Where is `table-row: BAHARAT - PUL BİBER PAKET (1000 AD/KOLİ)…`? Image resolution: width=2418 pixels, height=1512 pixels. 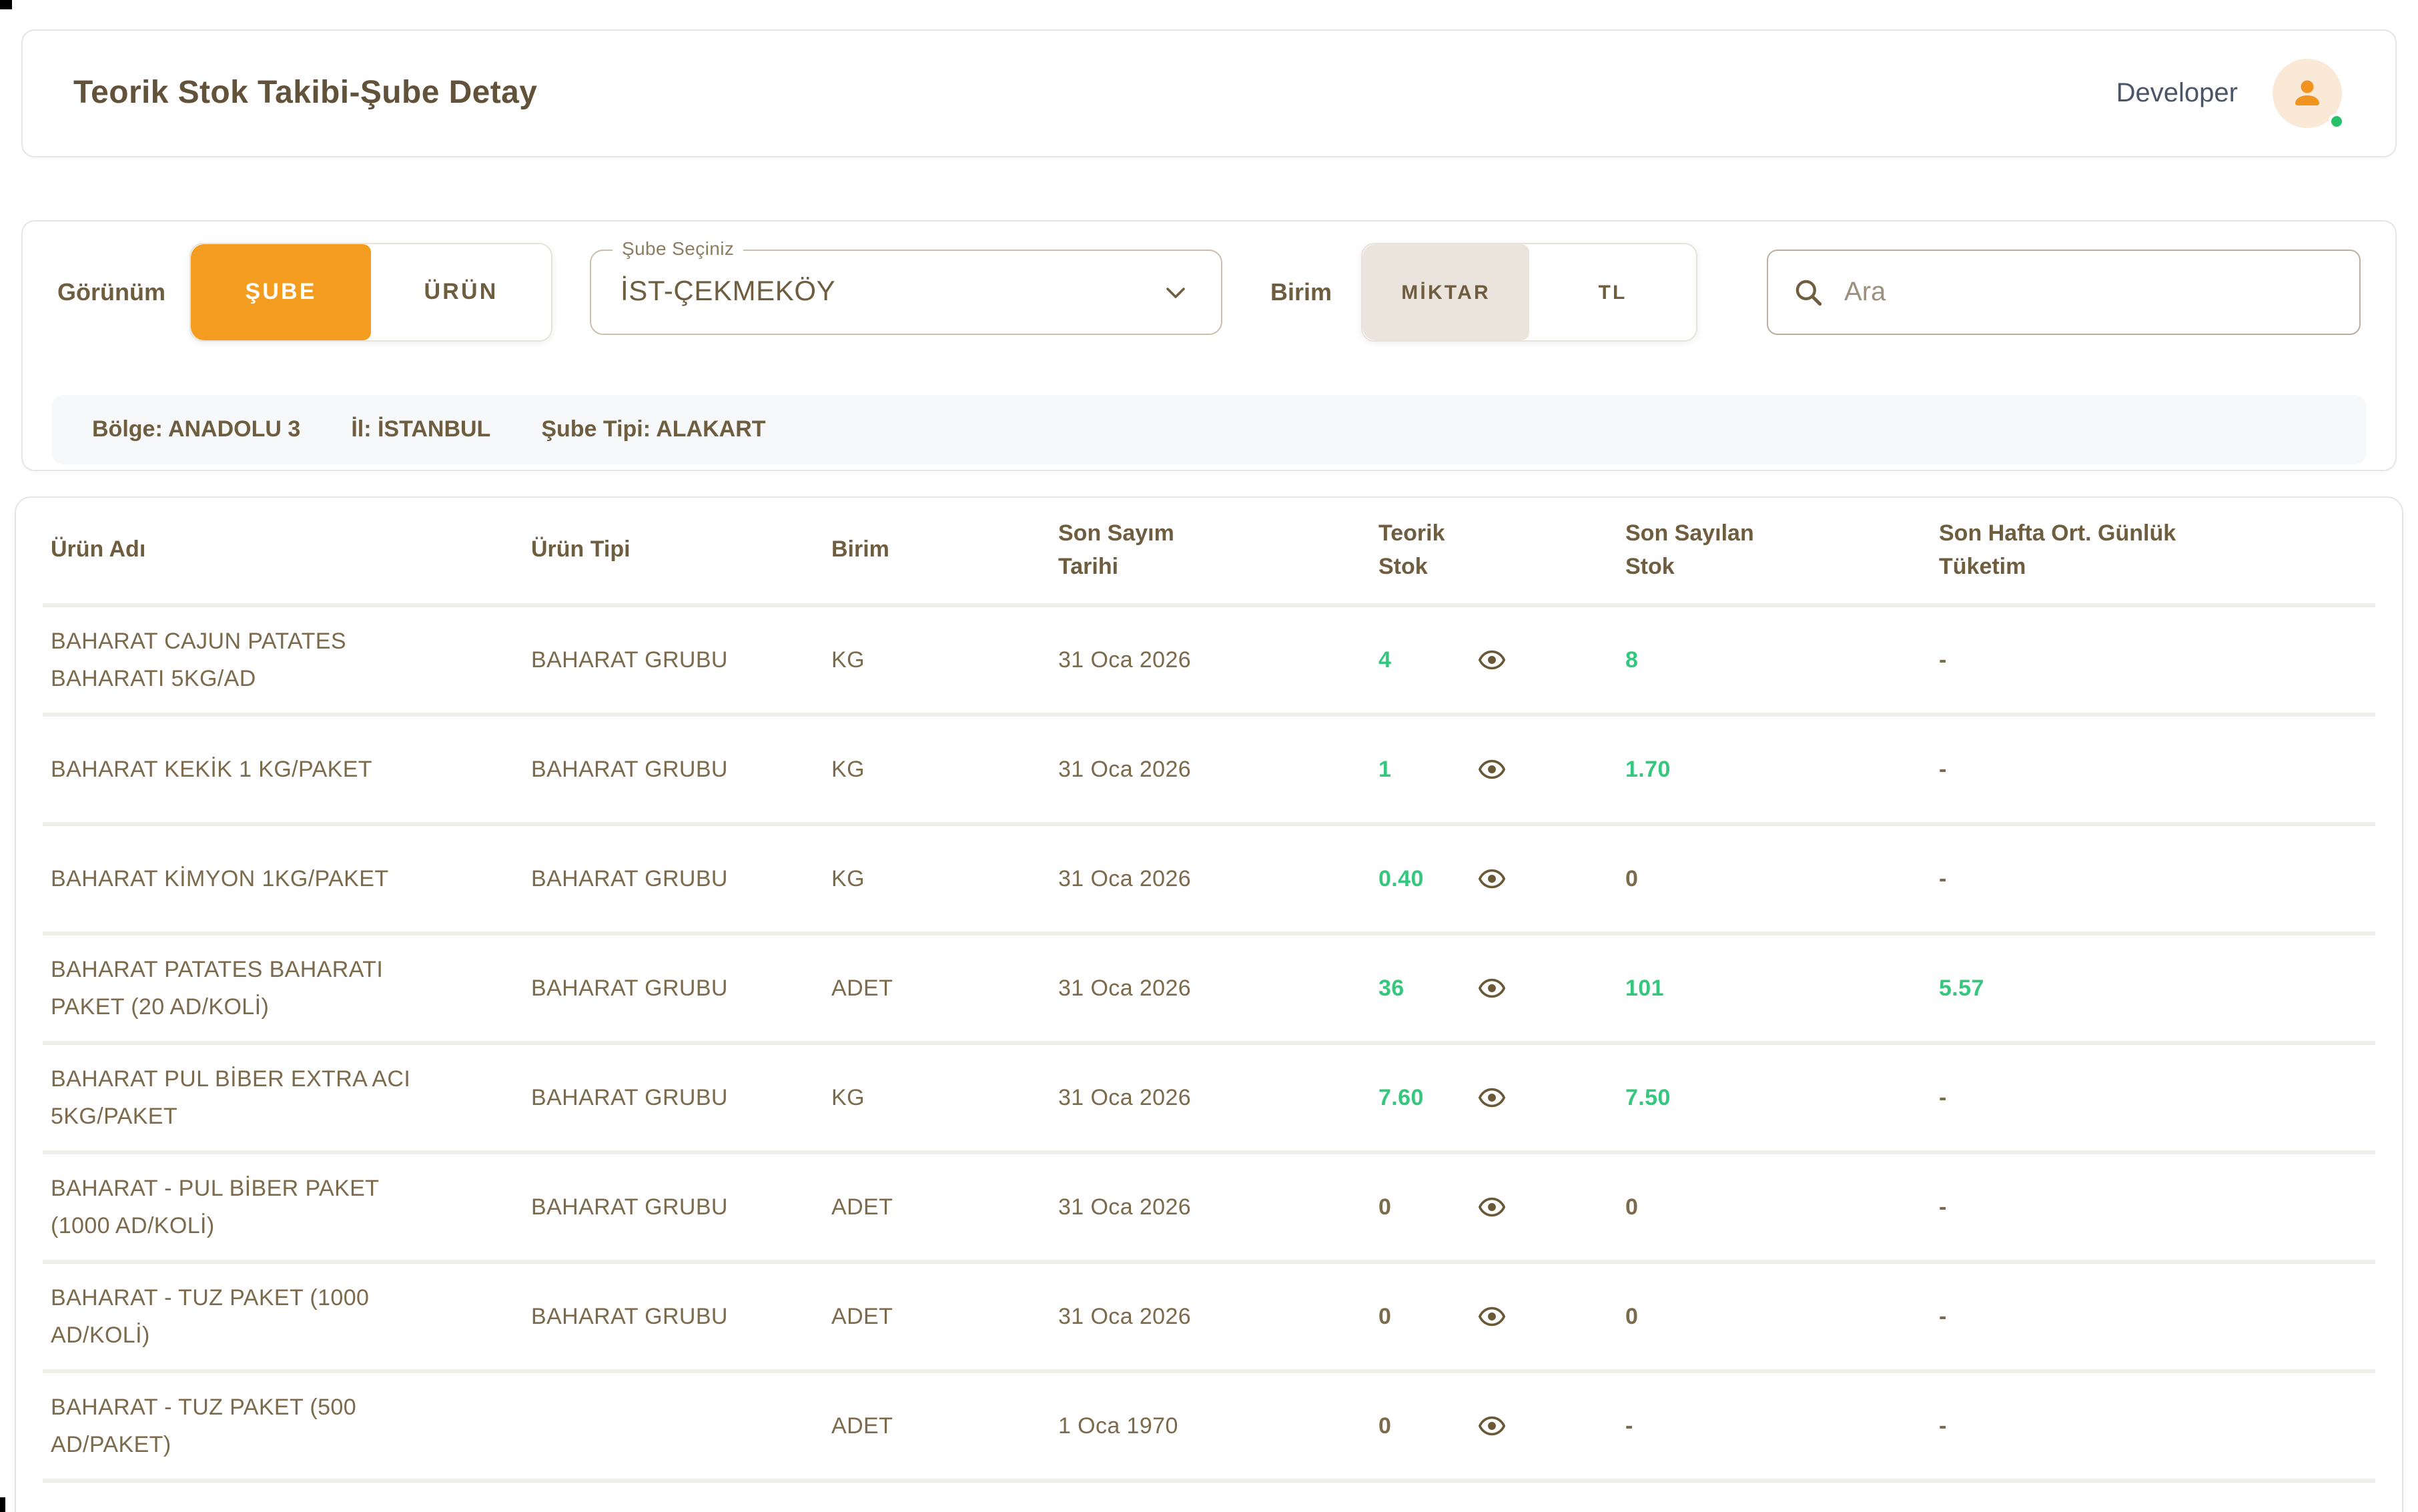
table-row: BAHARAT - PUL BİBER PAKET (1000 AD/KOLİ)… is located at coordinates (1209, 1209).